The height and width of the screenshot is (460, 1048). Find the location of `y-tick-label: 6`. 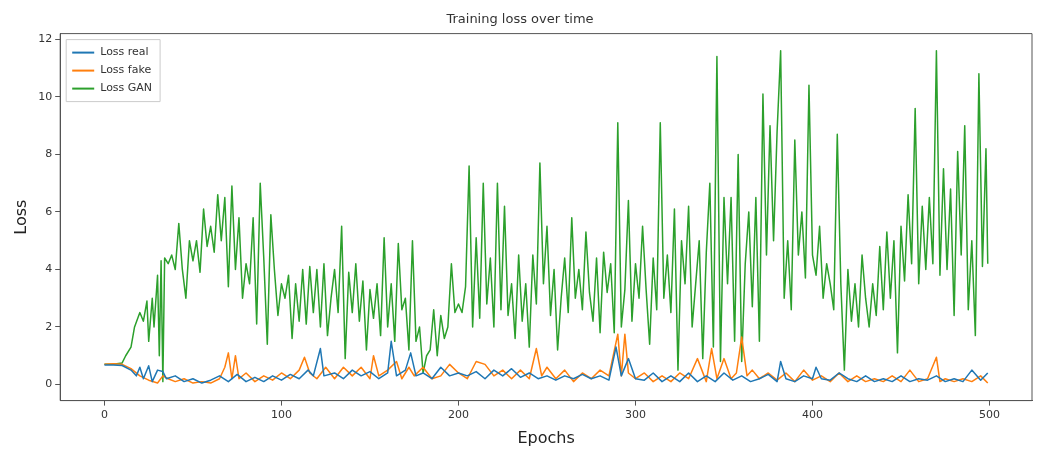

y-tick-label: 6 is located at coordinates (49, 211).